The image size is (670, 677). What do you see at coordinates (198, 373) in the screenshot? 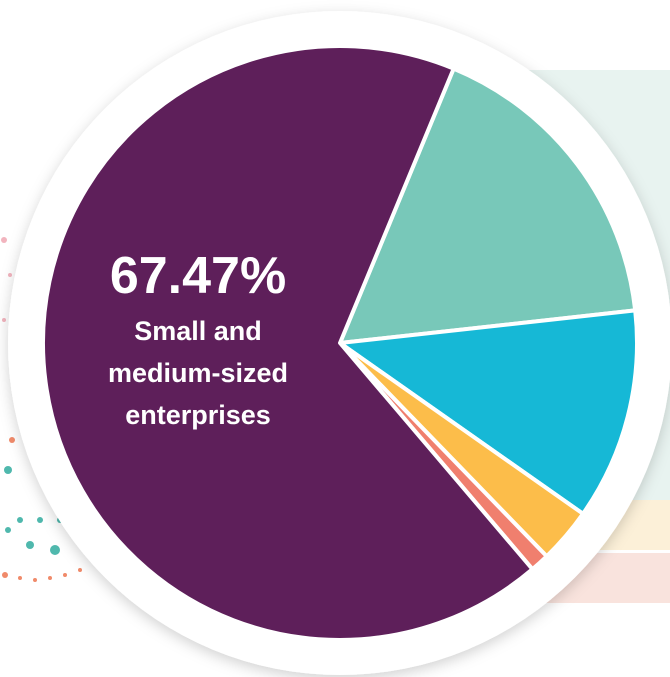
I see `main-slice-name-line-2: medium-sized` at bounding box center [198, 373].